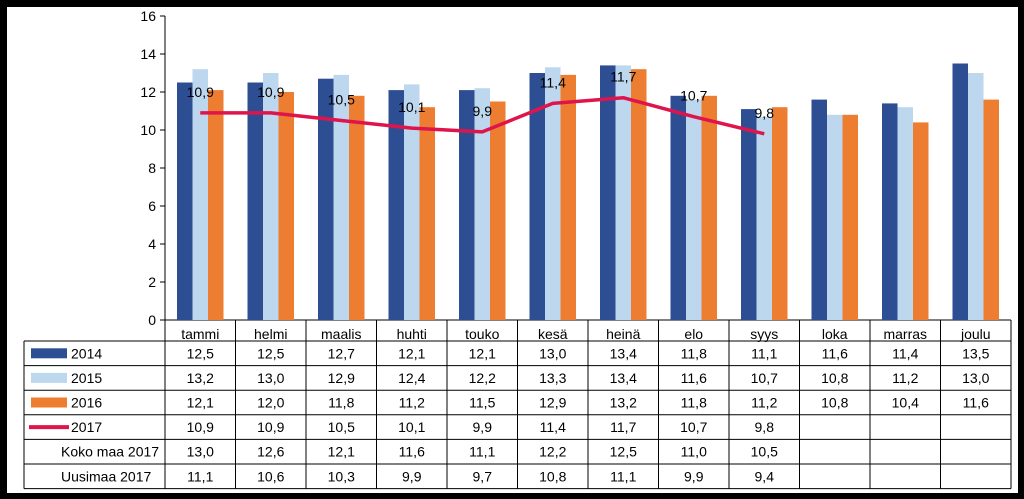 This screenshot has height=499, width=1024. What do you see at coordinates (341, 334) in the screenshot?
I see `x-tick-label: maalis` at bounding box center [341, 334].